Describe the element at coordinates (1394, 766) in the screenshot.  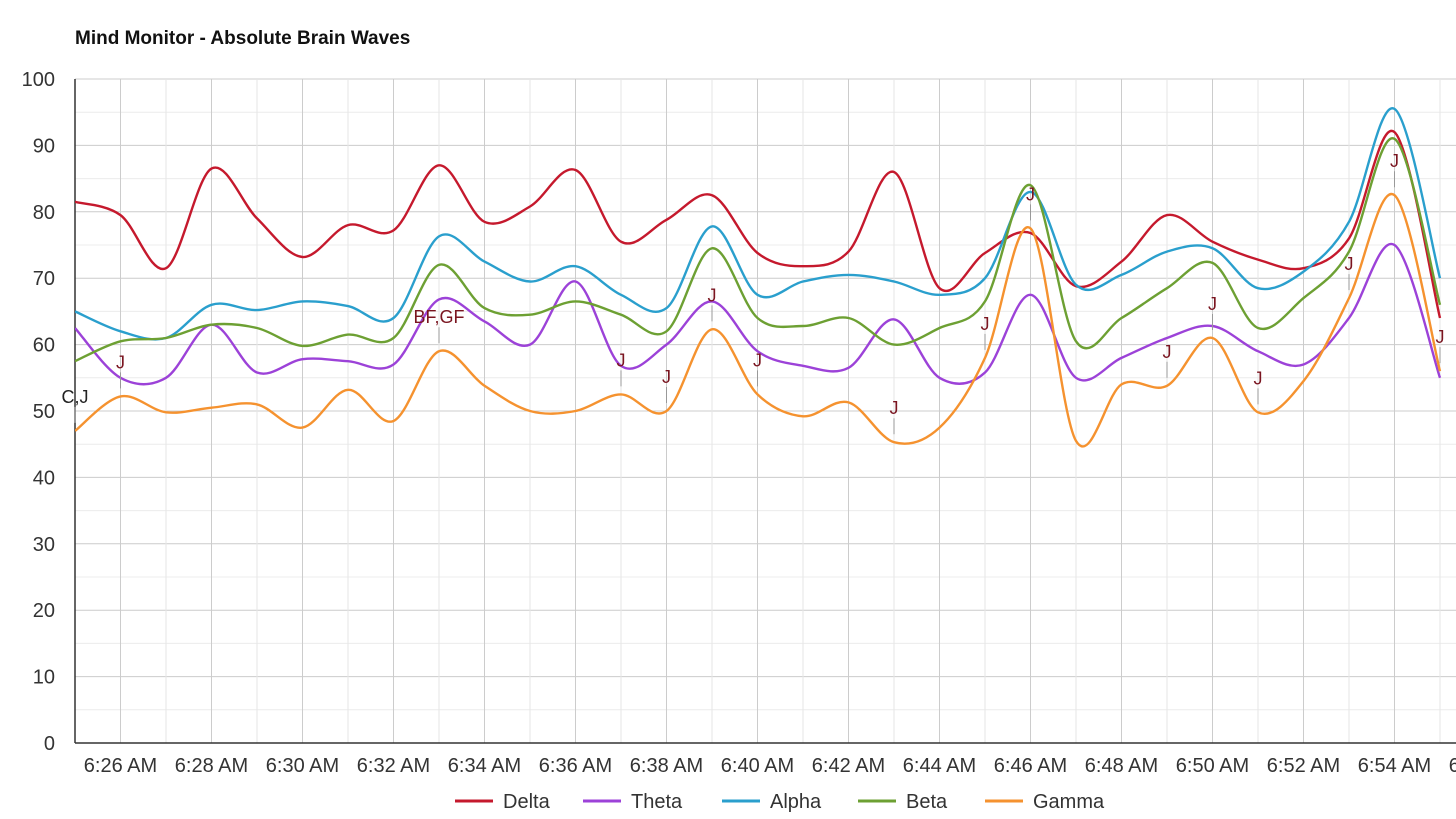
I see `x-tick-label: 6:54 AM` at that location.